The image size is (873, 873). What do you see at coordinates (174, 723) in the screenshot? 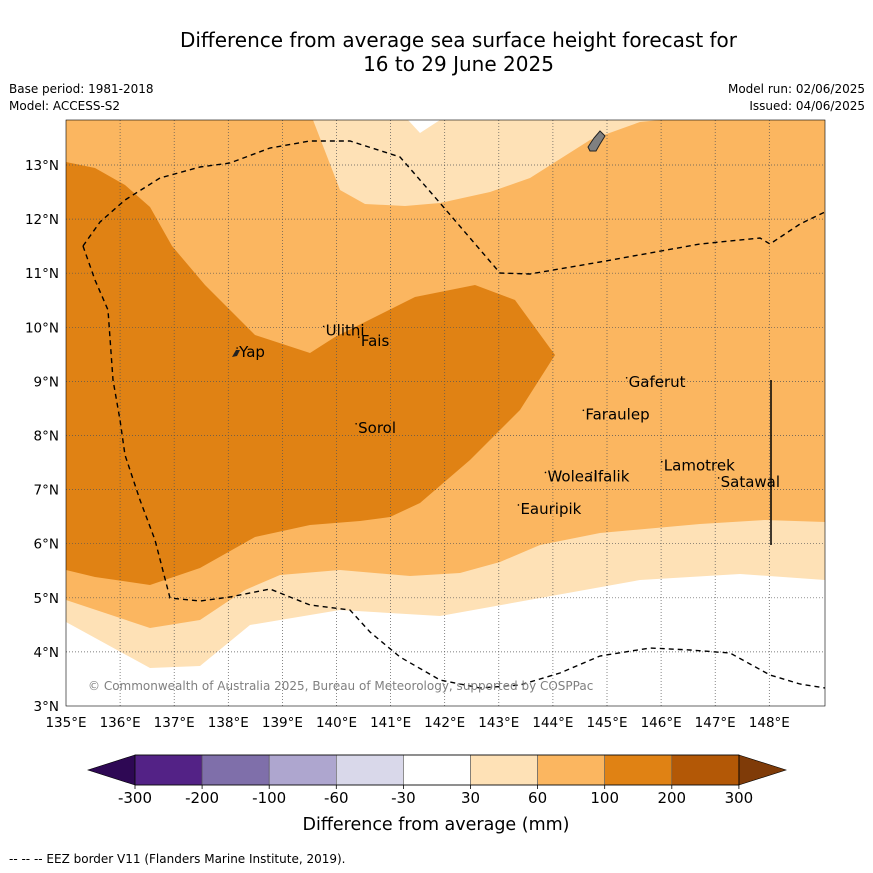
I see `lon-tick-label: 137°E` at bounding box center [174, 723].